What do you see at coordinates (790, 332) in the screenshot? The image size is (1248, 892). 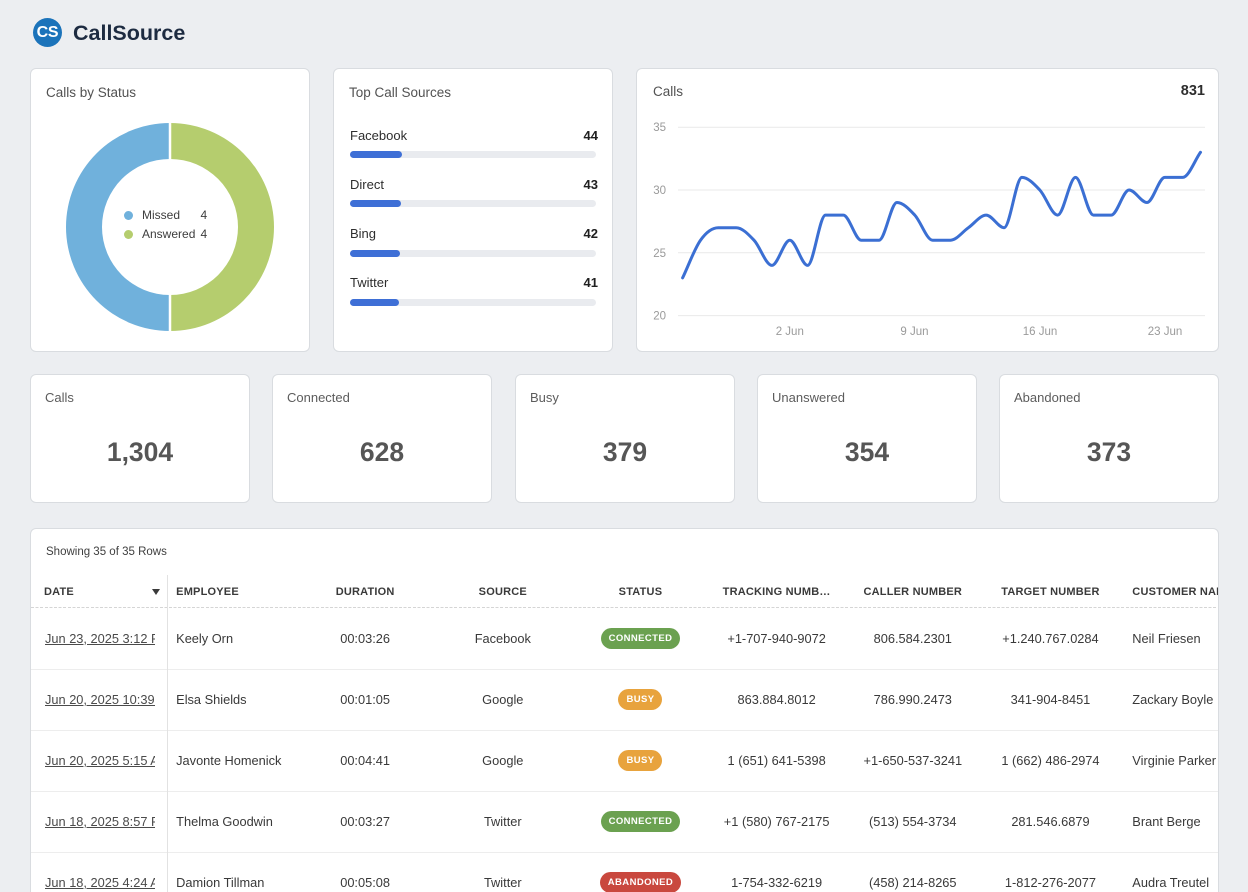 I see `svg-text: 2 Jun` at bounding box center [790, 332].